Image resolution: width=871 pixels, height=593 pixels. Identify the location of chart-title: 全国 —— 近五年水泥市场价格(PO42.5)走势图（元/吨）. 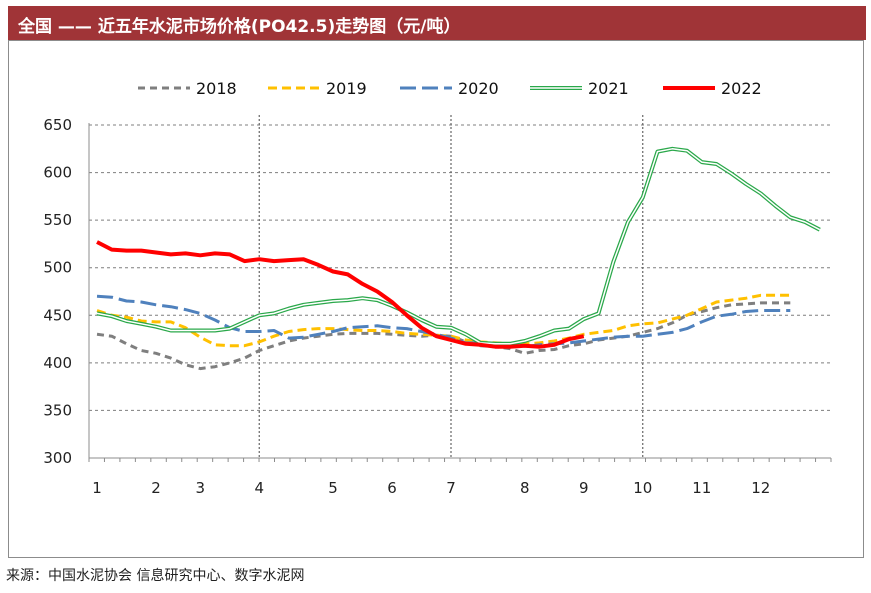
(239, 27).